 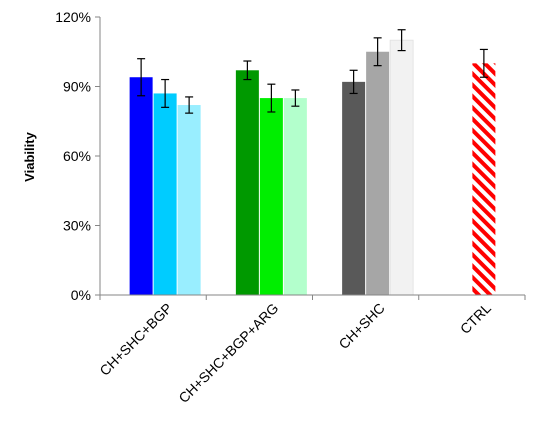 What do you see at coordinates (77, 87) in the screenshot?
I see `y-tick-label: 90%` at bounding box center [77, 87].